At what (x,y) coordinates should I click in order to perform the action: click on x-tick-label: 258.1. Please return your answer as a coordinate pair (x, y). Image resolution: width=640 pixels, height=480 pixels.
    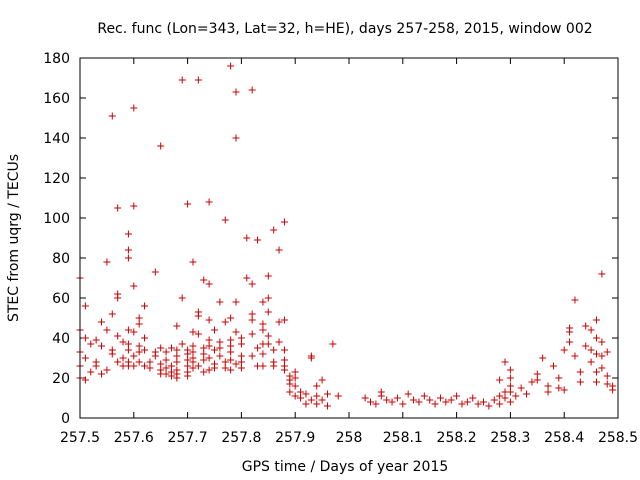
    Looking at the image, I should click on (403, 438).